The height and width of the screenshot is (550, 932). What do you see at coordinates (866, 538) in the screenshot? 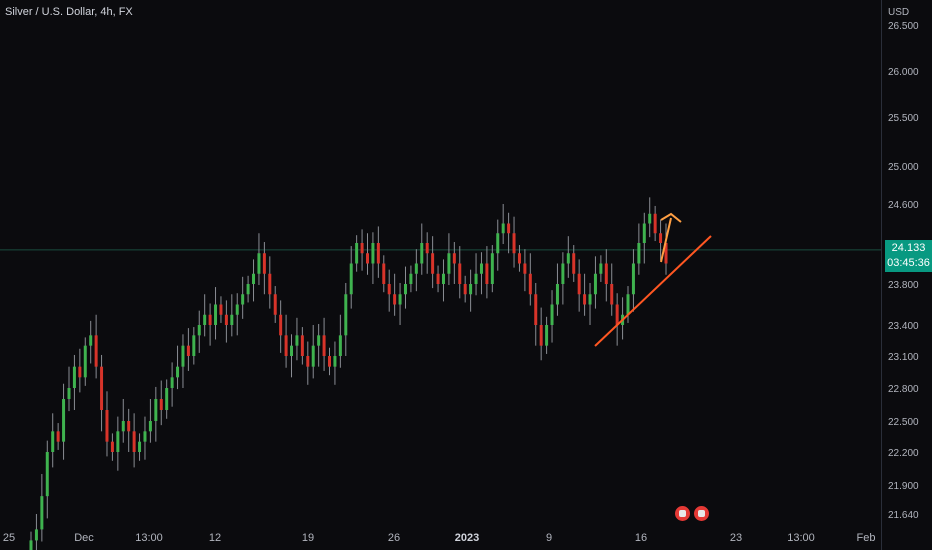
I see `time-tick-label: Feb` at bounding box center [866, 538].